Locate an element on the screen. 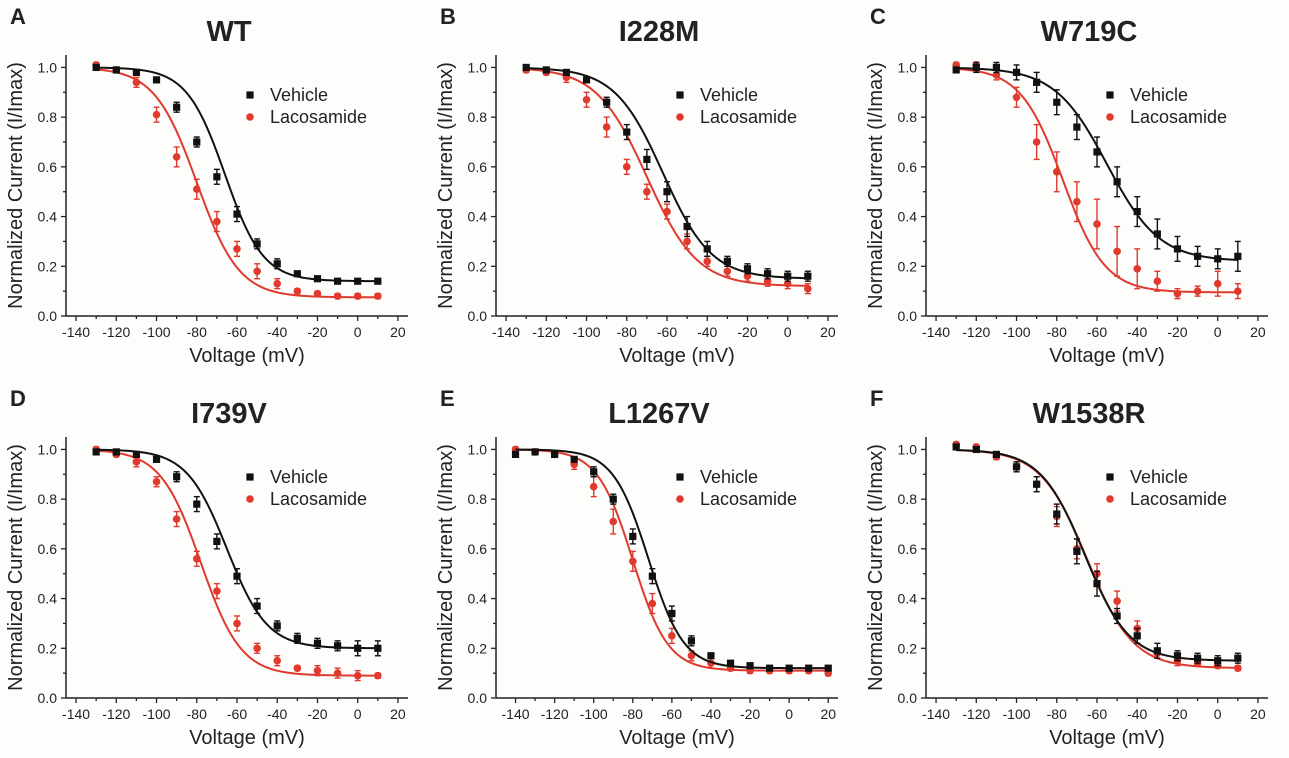  panel-title: I739V is located at coordinates (229, 414).